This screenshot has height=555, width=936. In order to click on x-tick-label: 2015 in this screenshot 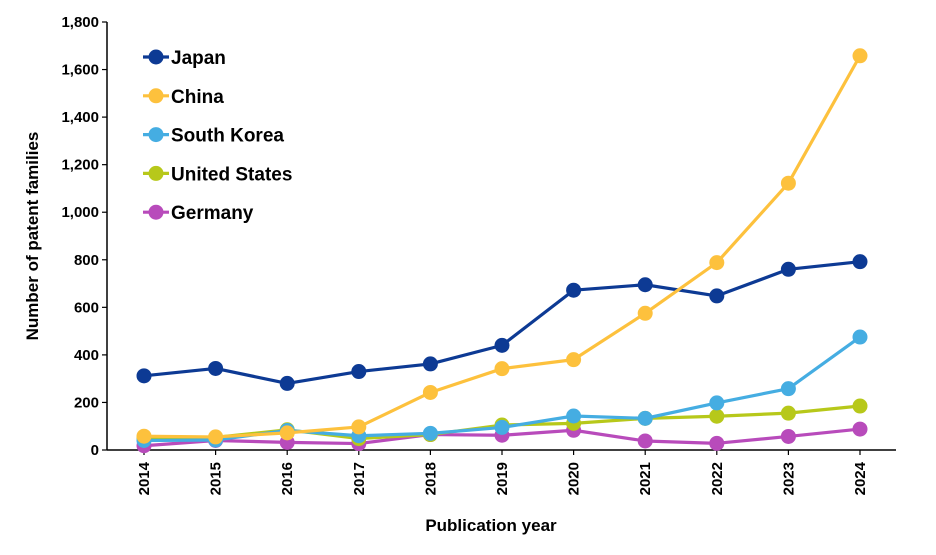, I will do `click(216, 478)`.